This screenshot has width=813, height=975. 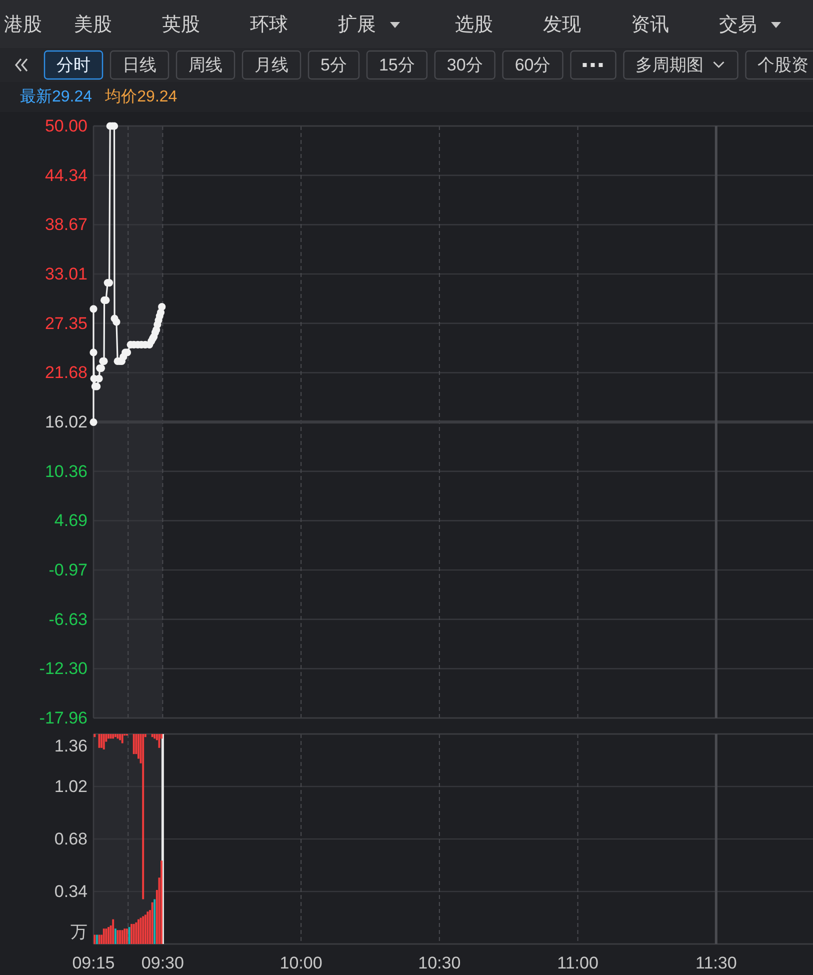 I want to click on text: 发现, so click(x=562, y=25).